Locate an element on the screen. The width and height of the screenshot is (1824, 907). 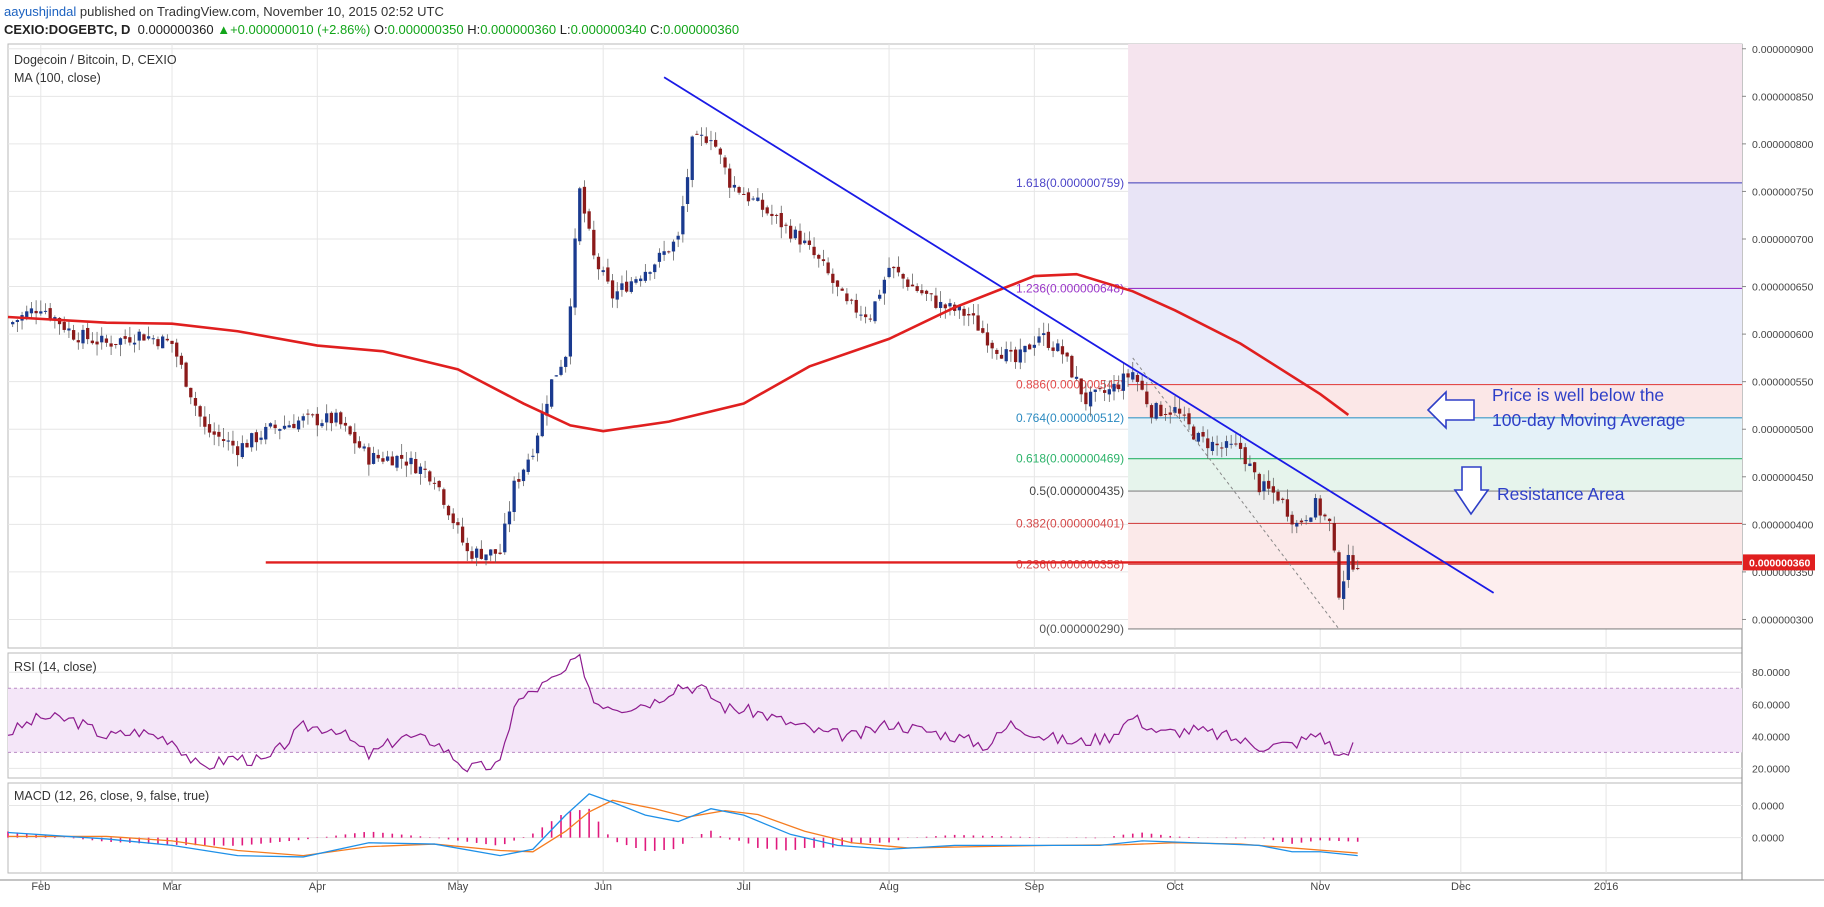
down-arrow-icon is located at coordinates (1471, 491).